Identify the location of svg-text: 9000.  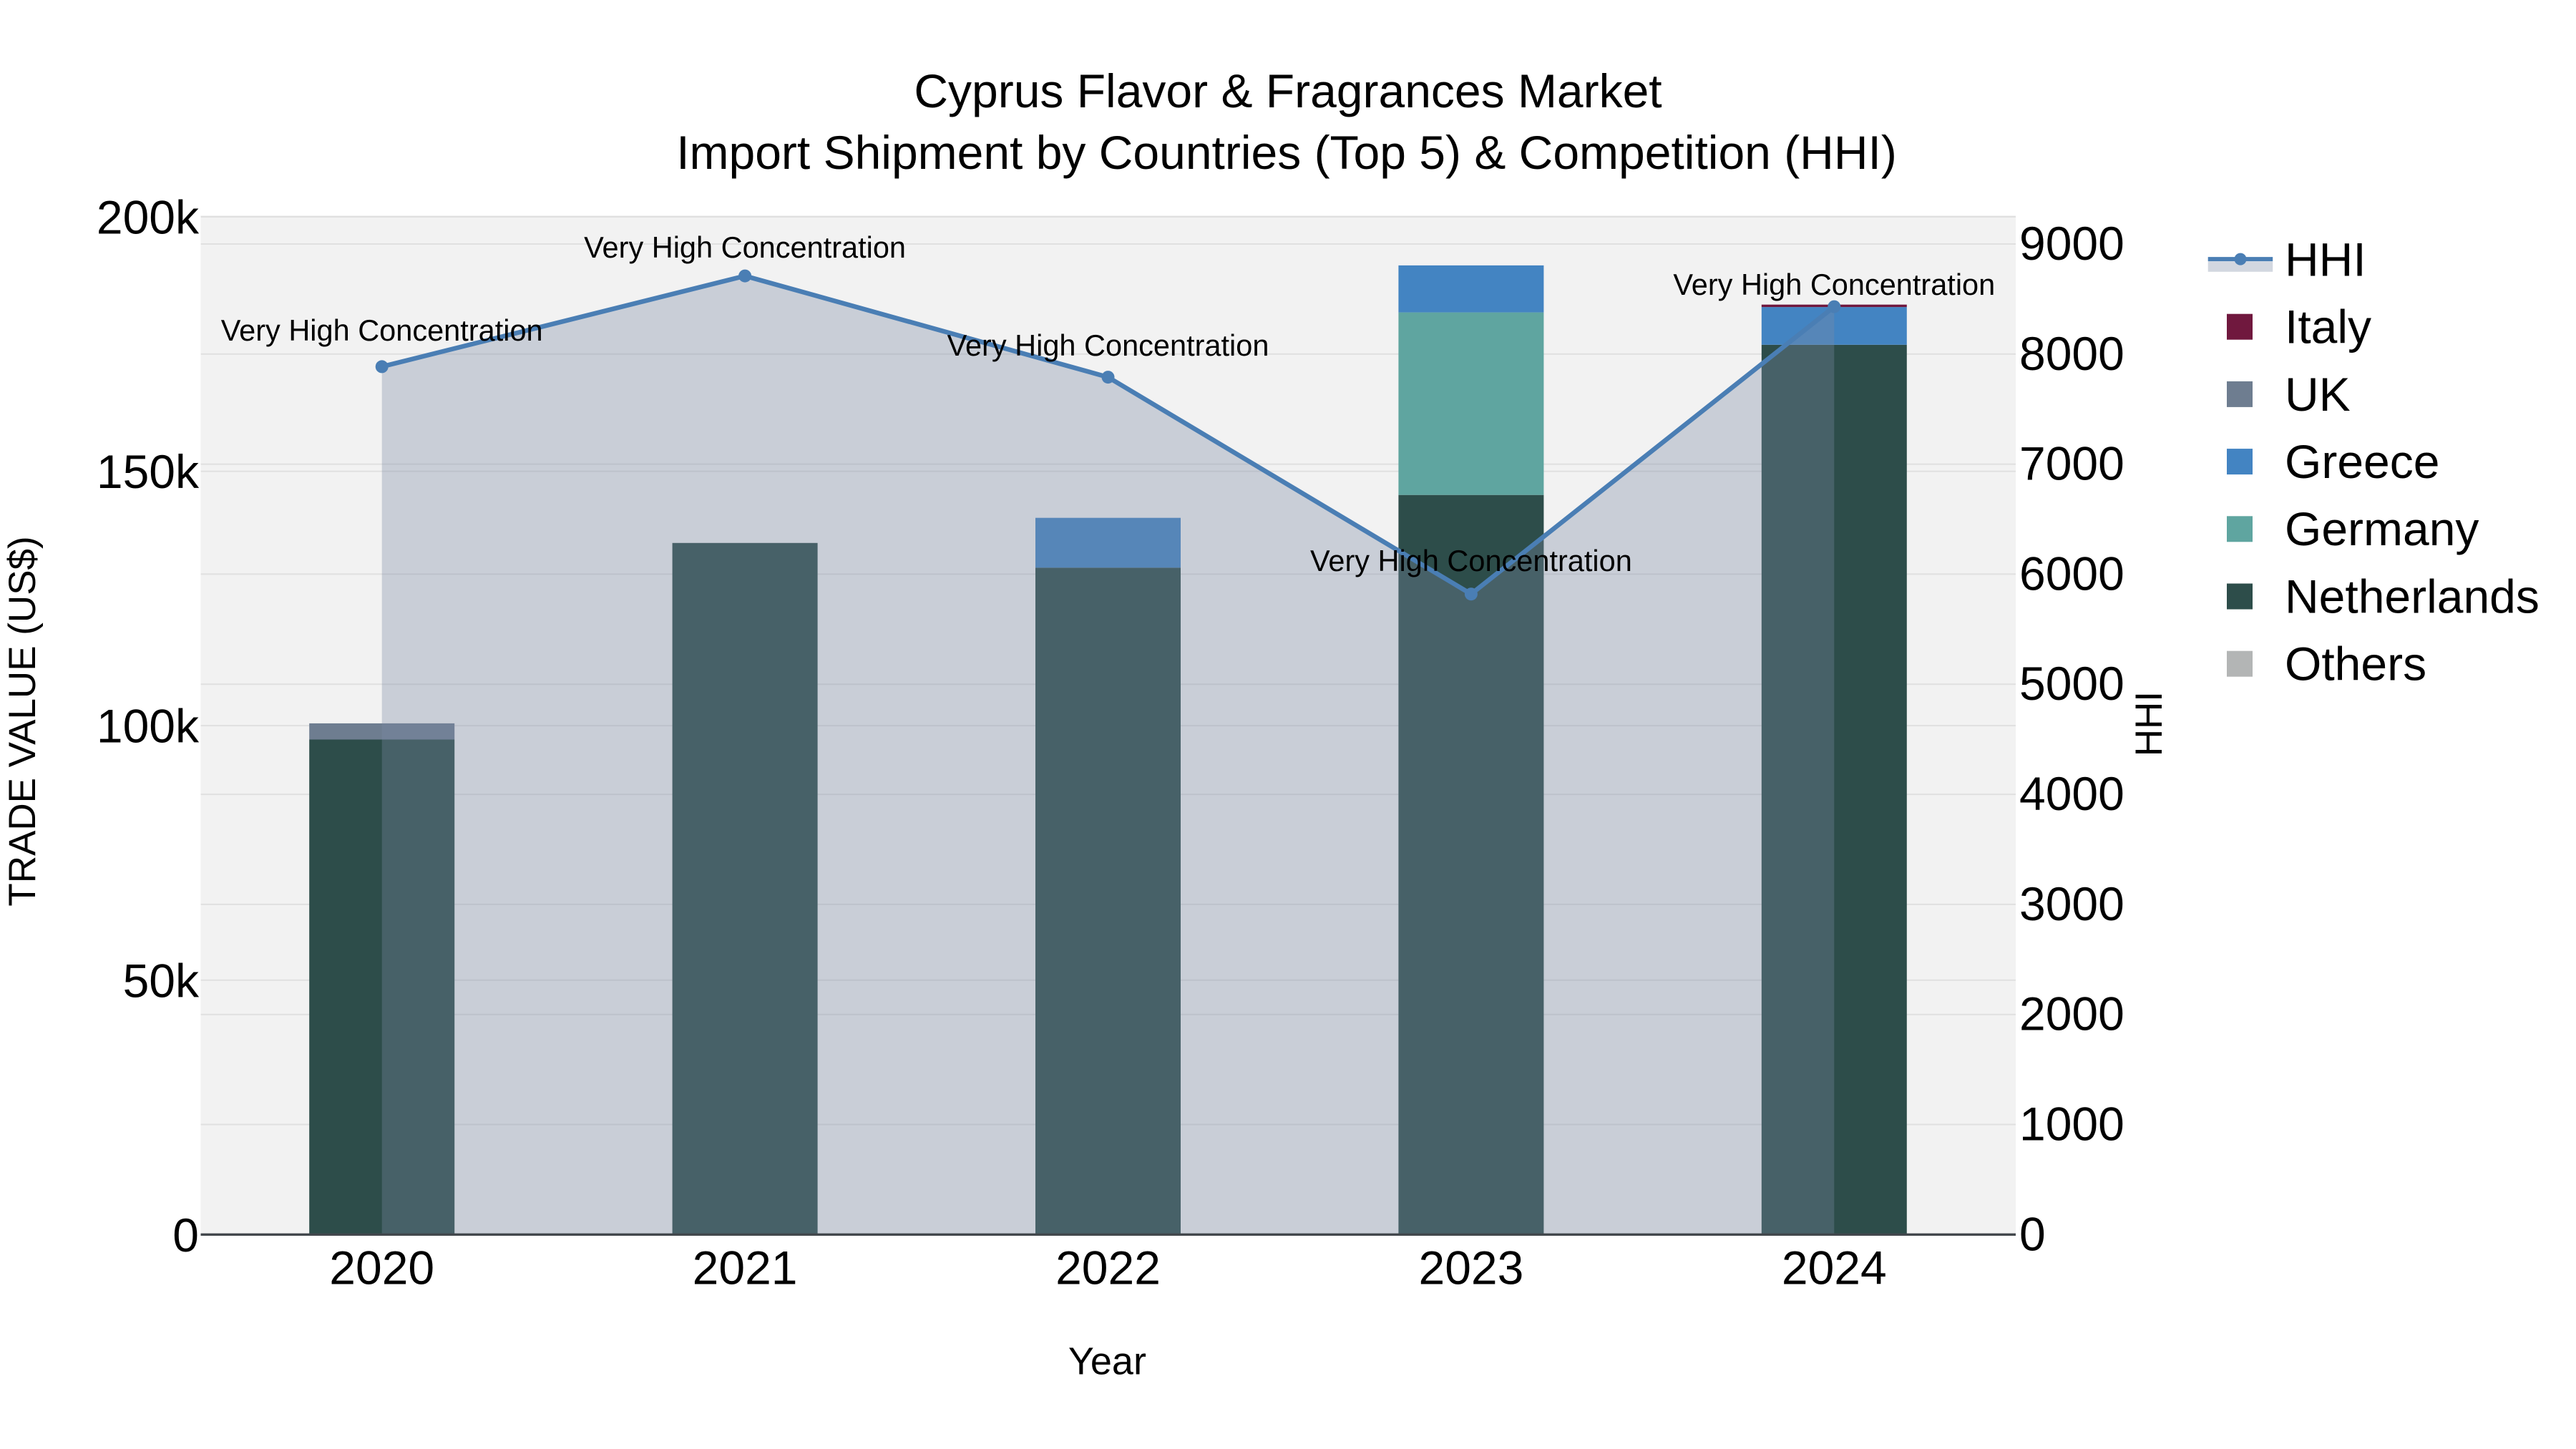
(2071, 243).